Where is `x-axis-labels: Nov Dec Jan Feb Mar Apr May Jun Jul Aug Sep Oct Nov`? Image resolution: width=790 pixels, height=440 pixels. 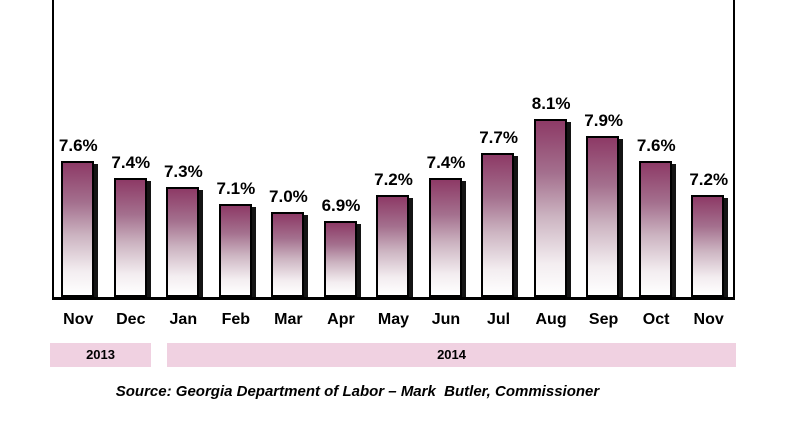
x-axis-labels: Nov Dec Jan Feb Mar Apr May Jun Jul Aug Sep Oct Nov is located at coordinates (393, 320).